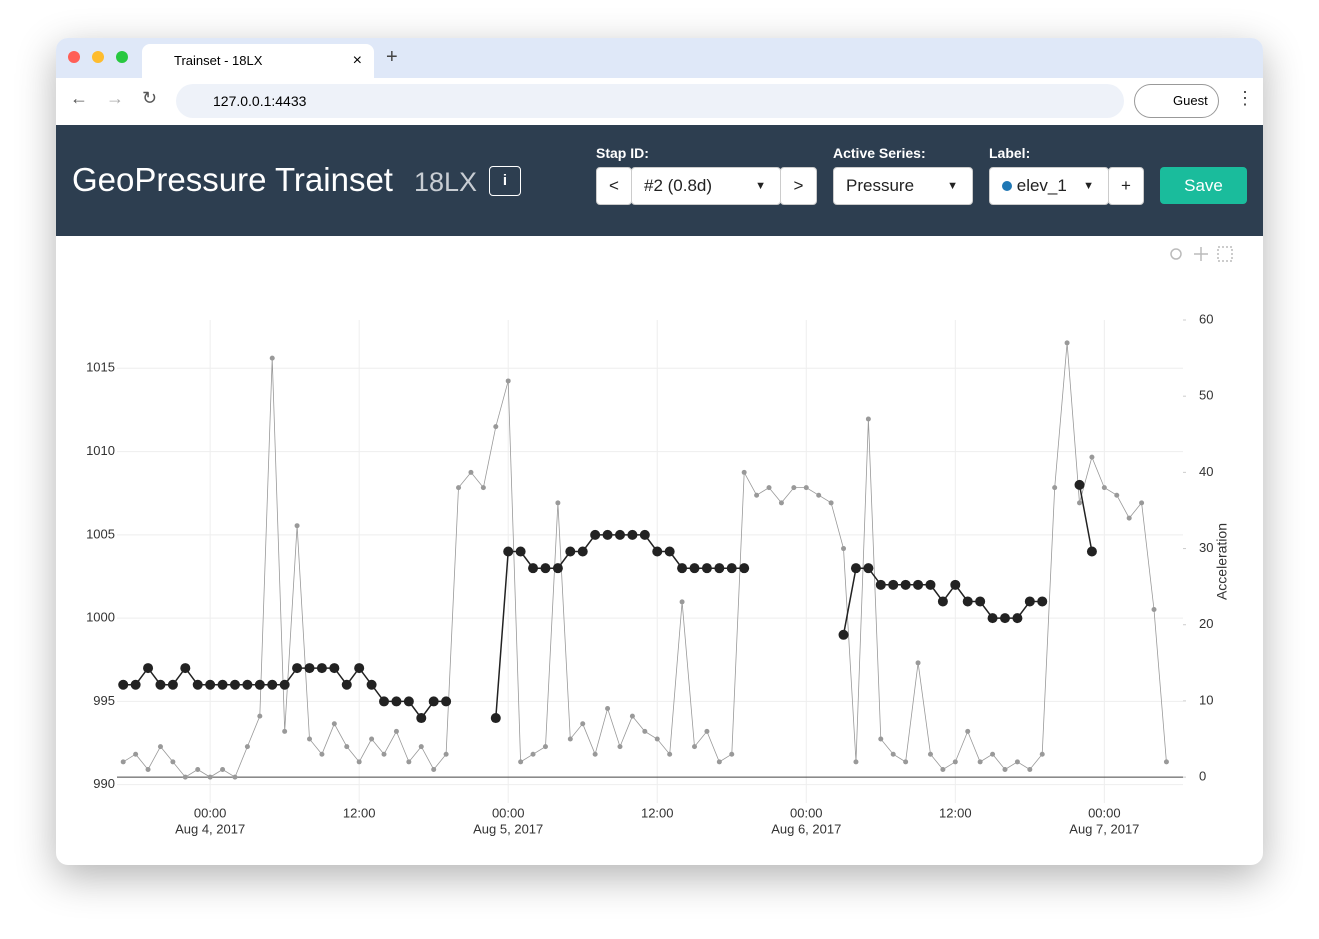  What do you see at coordinates (150, 98) in the screenshot?
I see `reload: ↻` at bounding box center [150, 98].